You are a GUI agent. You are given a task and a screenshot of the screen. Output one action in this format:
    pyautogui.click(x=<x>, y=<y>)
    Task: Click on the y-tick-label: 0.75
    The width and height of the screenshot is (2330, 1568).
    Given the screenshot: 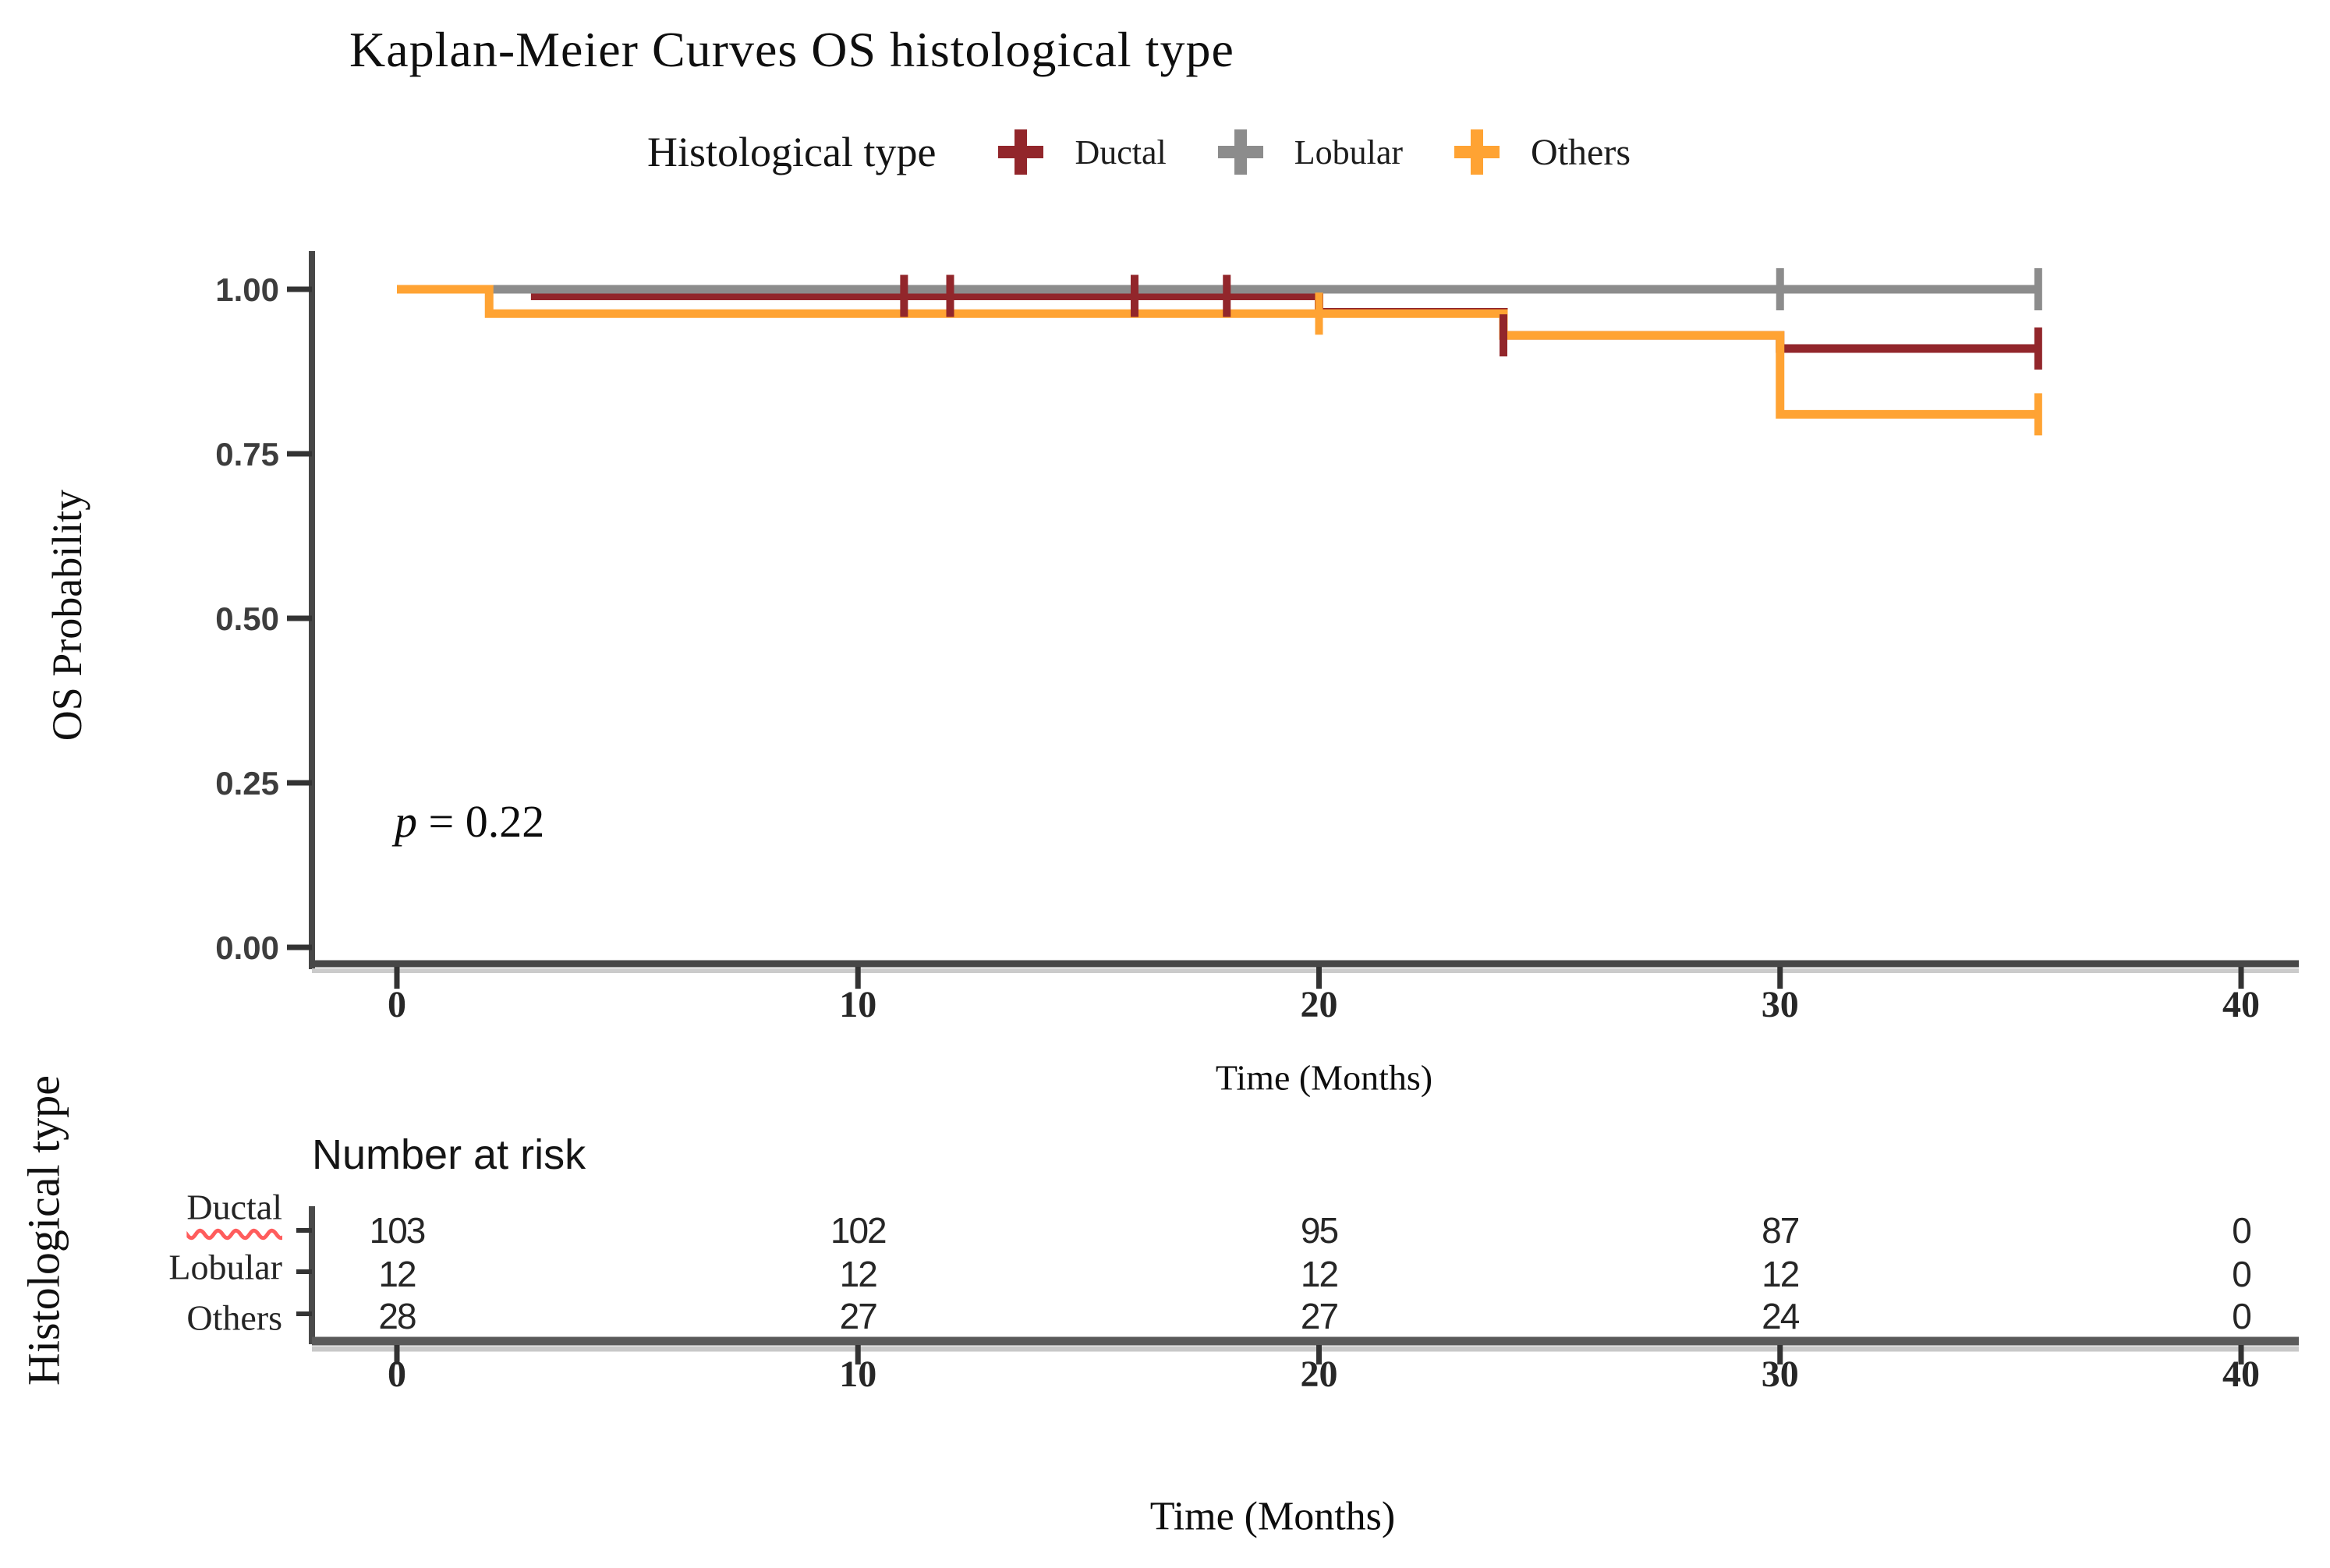 What is the action you would take?
    pyautogui.click(x=247, y=454)
    